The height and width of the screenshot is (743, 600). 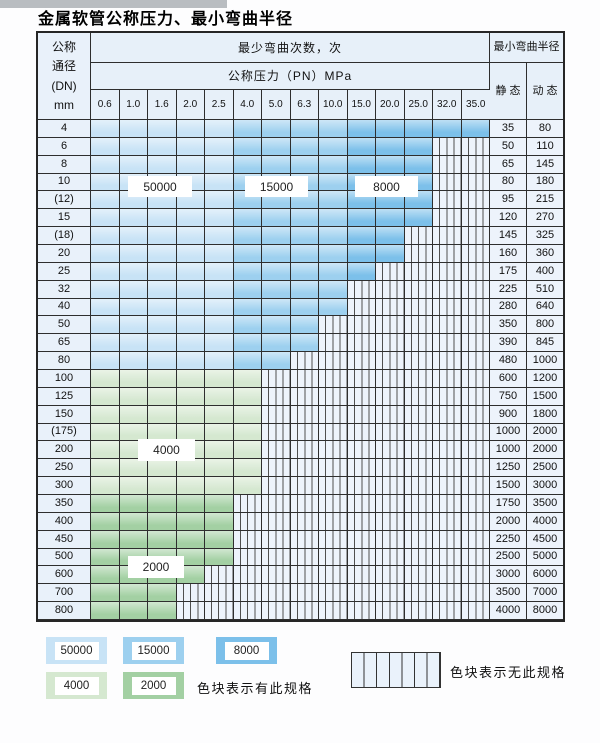 What do you see at coordinates (508, 91) in the screenshot?
I see `static-header: 静 态` at bounding box center [508, 91].